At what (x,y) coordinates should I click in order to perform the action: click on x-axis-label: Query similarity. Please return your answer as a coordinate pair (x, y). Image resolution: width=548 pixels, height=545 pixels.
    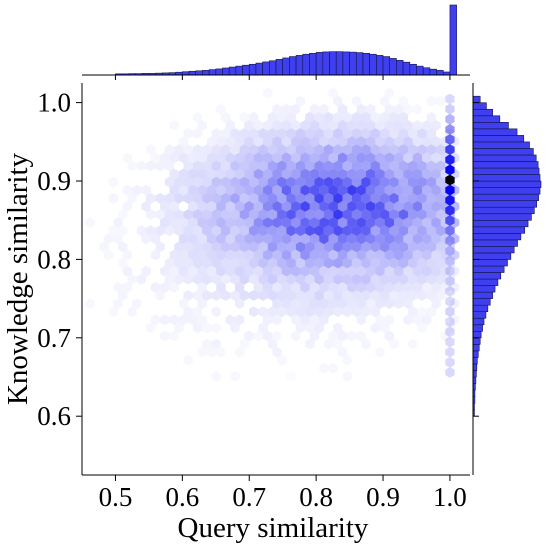
    Looking at the image, I should click on (273, 528).